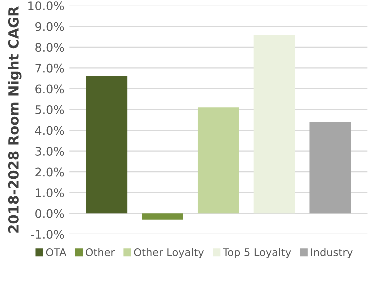  I want to click on y-tick-label: 4.0%, so click(49, 131).